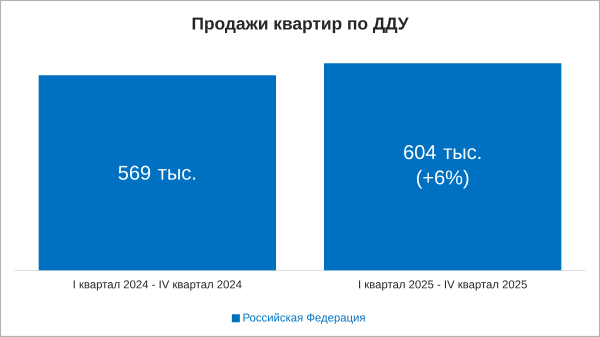 The image size is (600, 337). Describe the element at coordinates (304, 318) in the screenshot. I see `legend-label: Российская Федерация` at that location.